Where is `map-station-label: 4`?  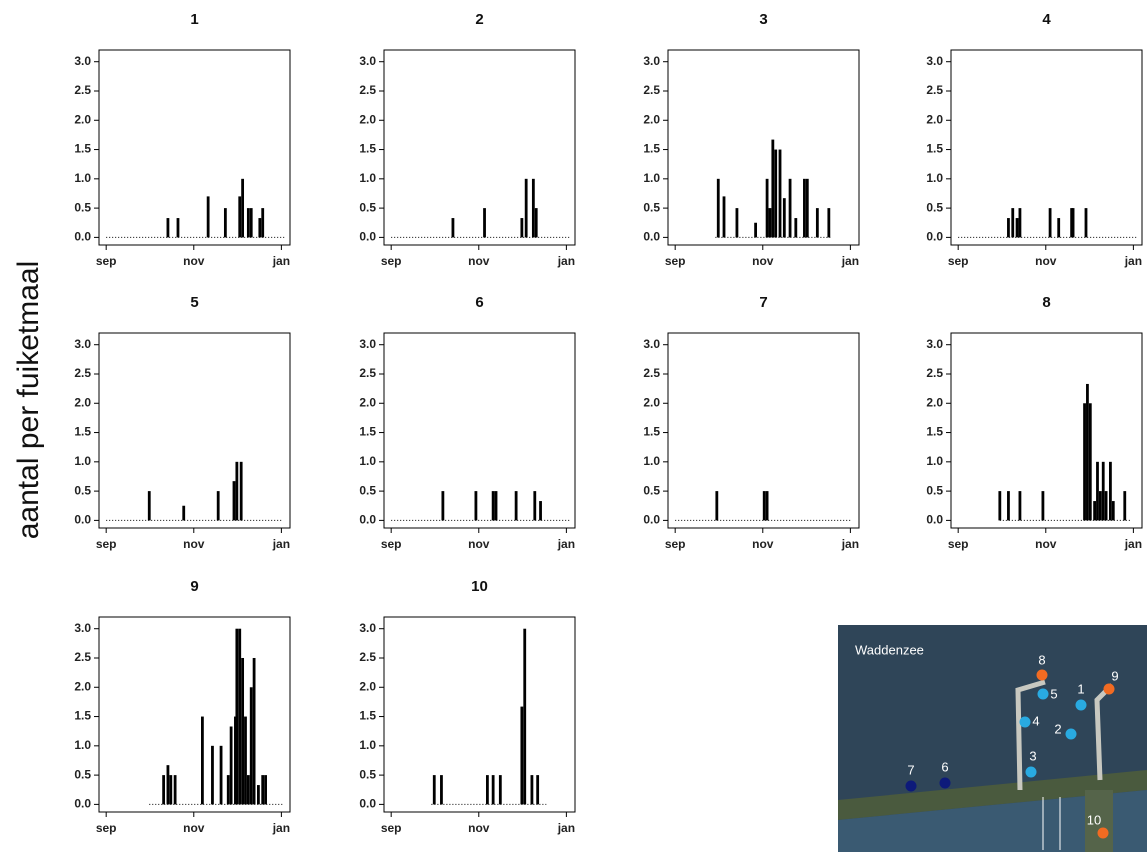 map-station-label: 4 is located at coordinates (1035, 720).